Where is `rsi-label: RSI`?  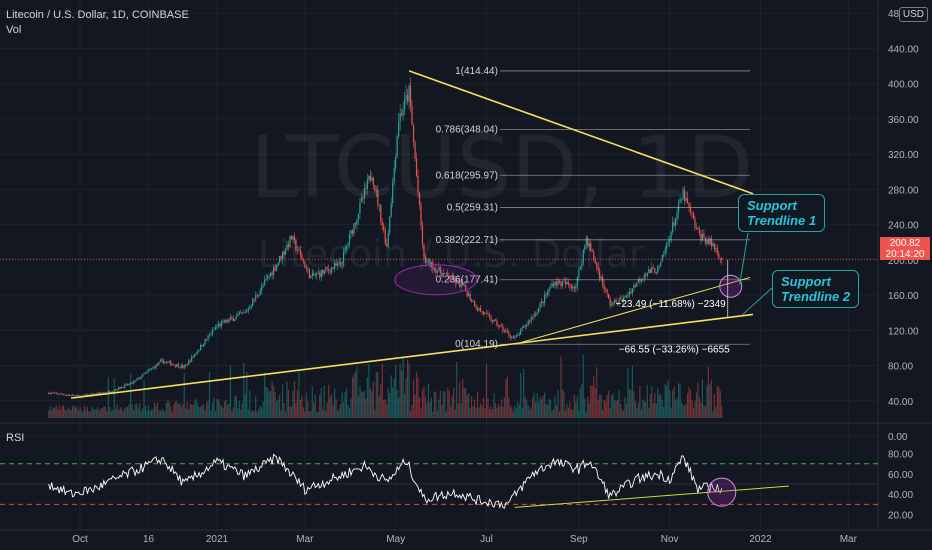 rsi-label: RSI is located at coordinates (15, 438).